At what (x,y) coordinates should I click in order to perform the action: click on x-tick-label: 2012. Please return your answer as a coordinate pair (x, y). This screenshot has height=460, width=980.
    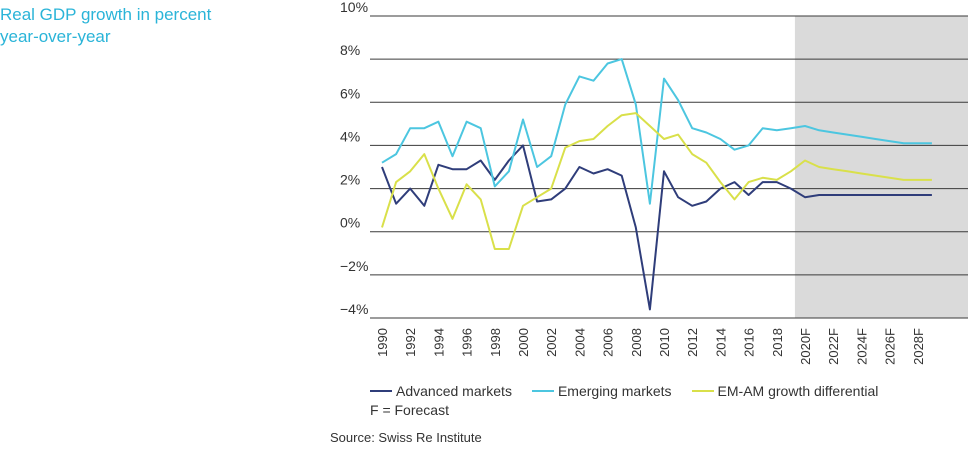
    Looking at the image, I should click on (692, 342).